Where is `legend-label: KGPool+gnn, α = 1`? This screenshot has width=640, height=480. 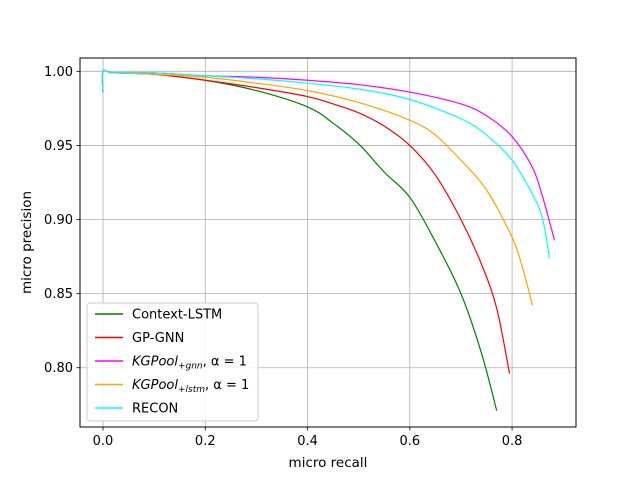
legend-label: KGPool+gnn, α = 1 is located at coordinates (189, 363).